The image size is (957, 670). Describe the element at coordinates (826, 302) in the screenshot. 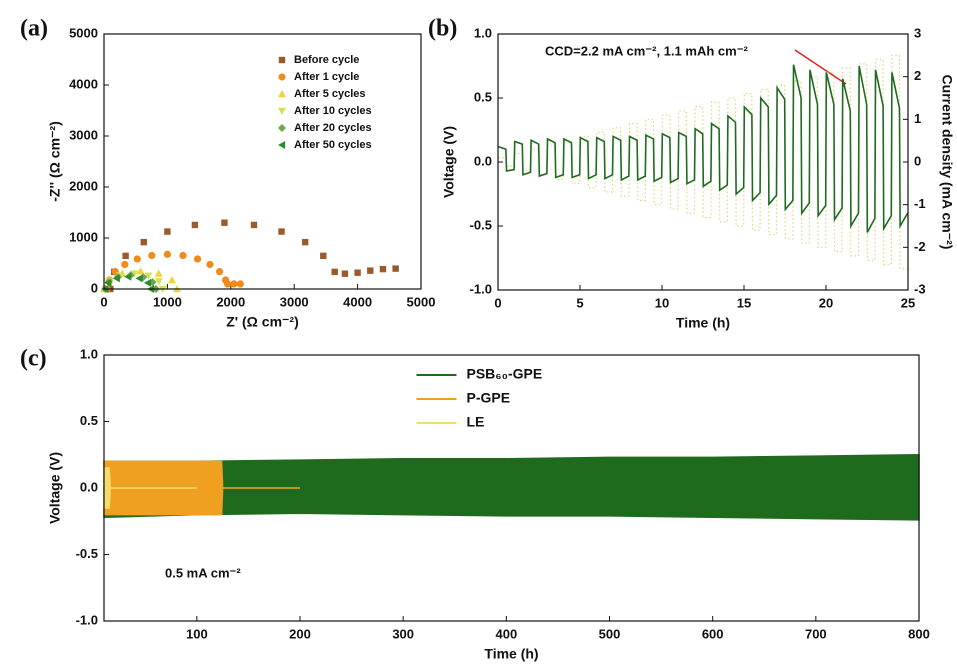

I see `x-tick-label: 20` at that location.